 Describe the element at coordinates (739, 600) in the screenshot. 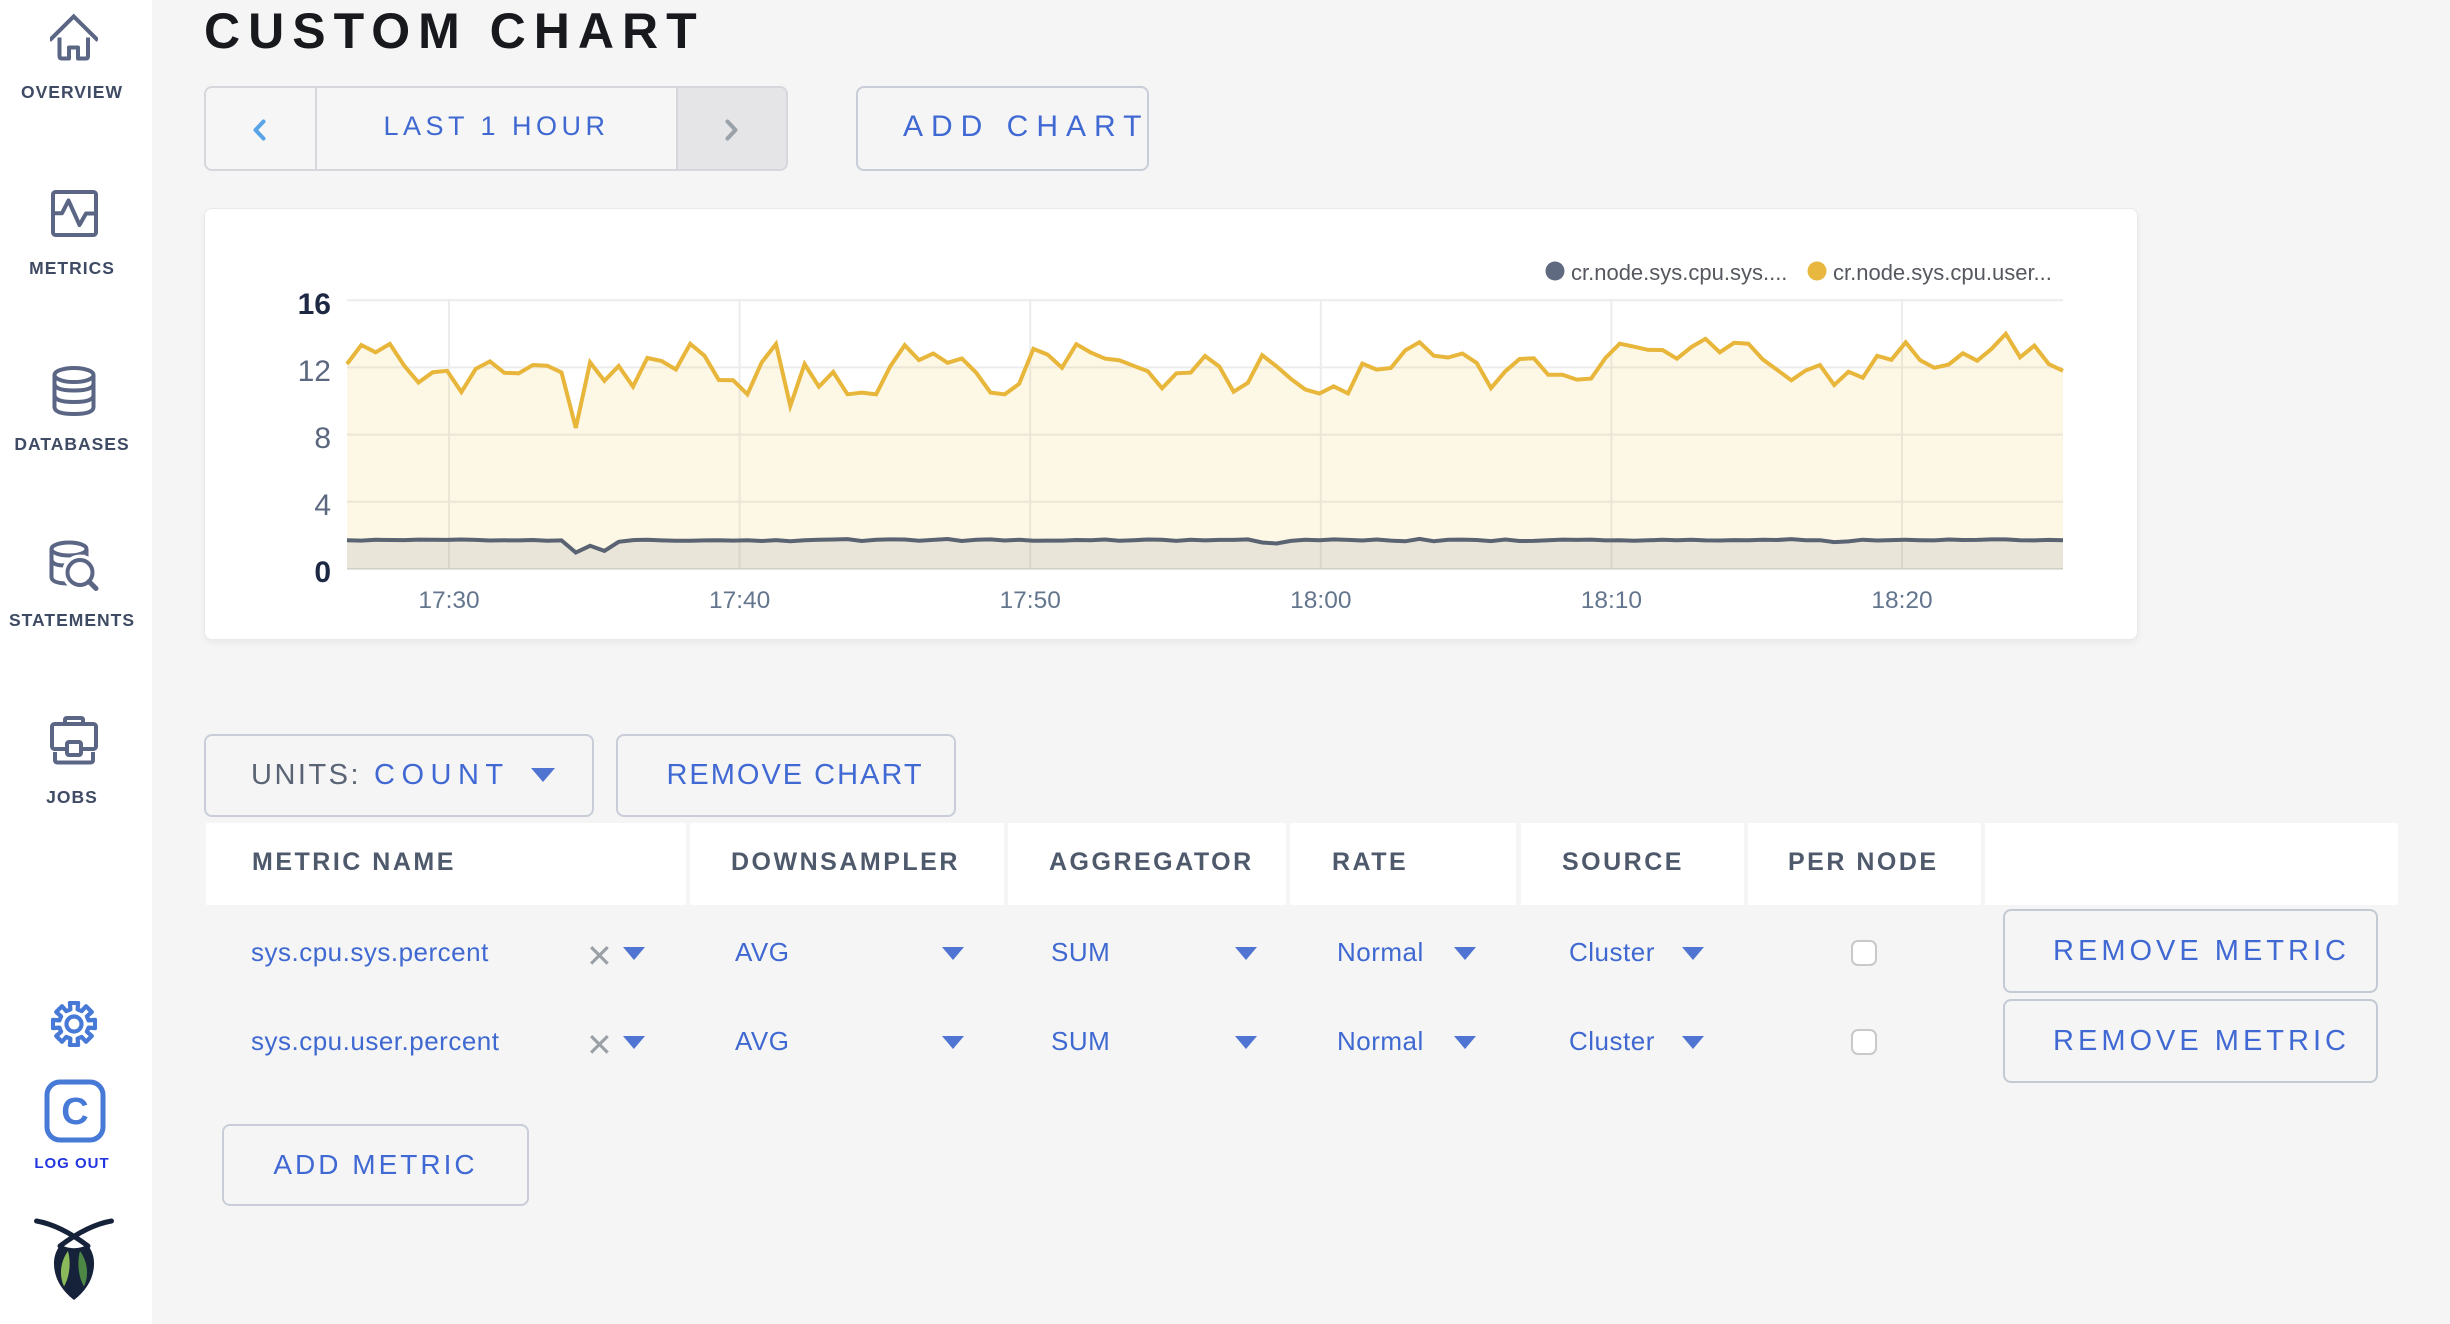

I see `svg-text: 17:40` at that location.